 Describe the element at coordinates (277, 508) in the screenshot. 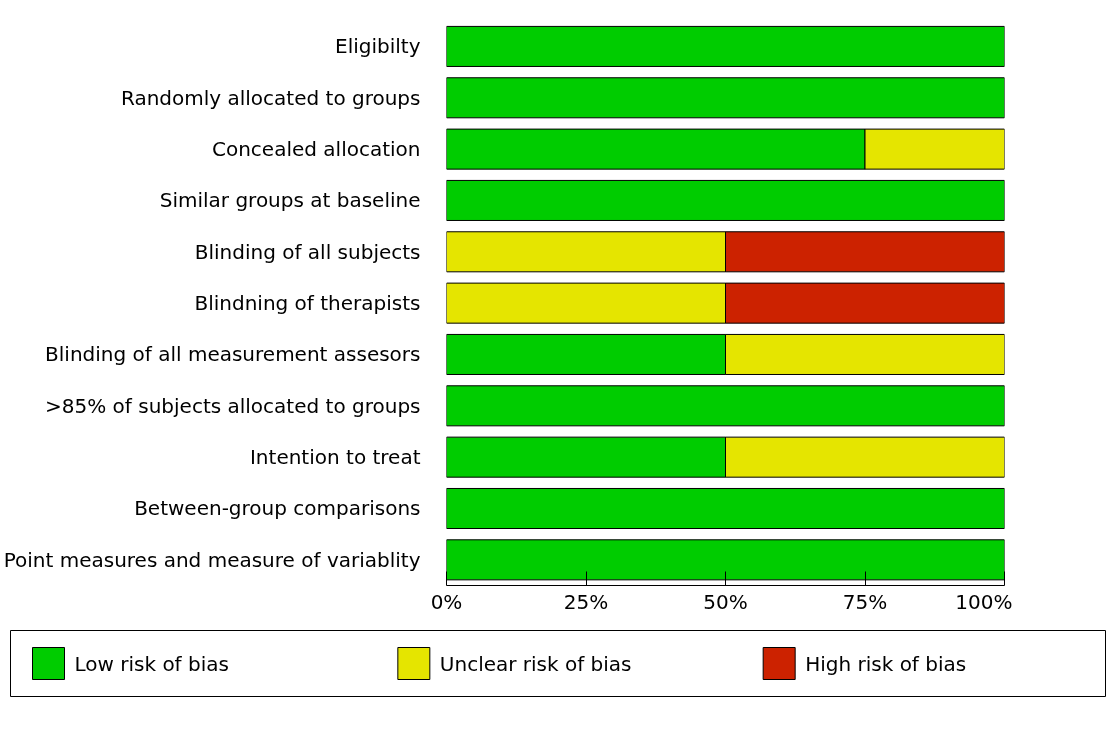

I see `y-tick-label: Between-group comparisons` at that location.